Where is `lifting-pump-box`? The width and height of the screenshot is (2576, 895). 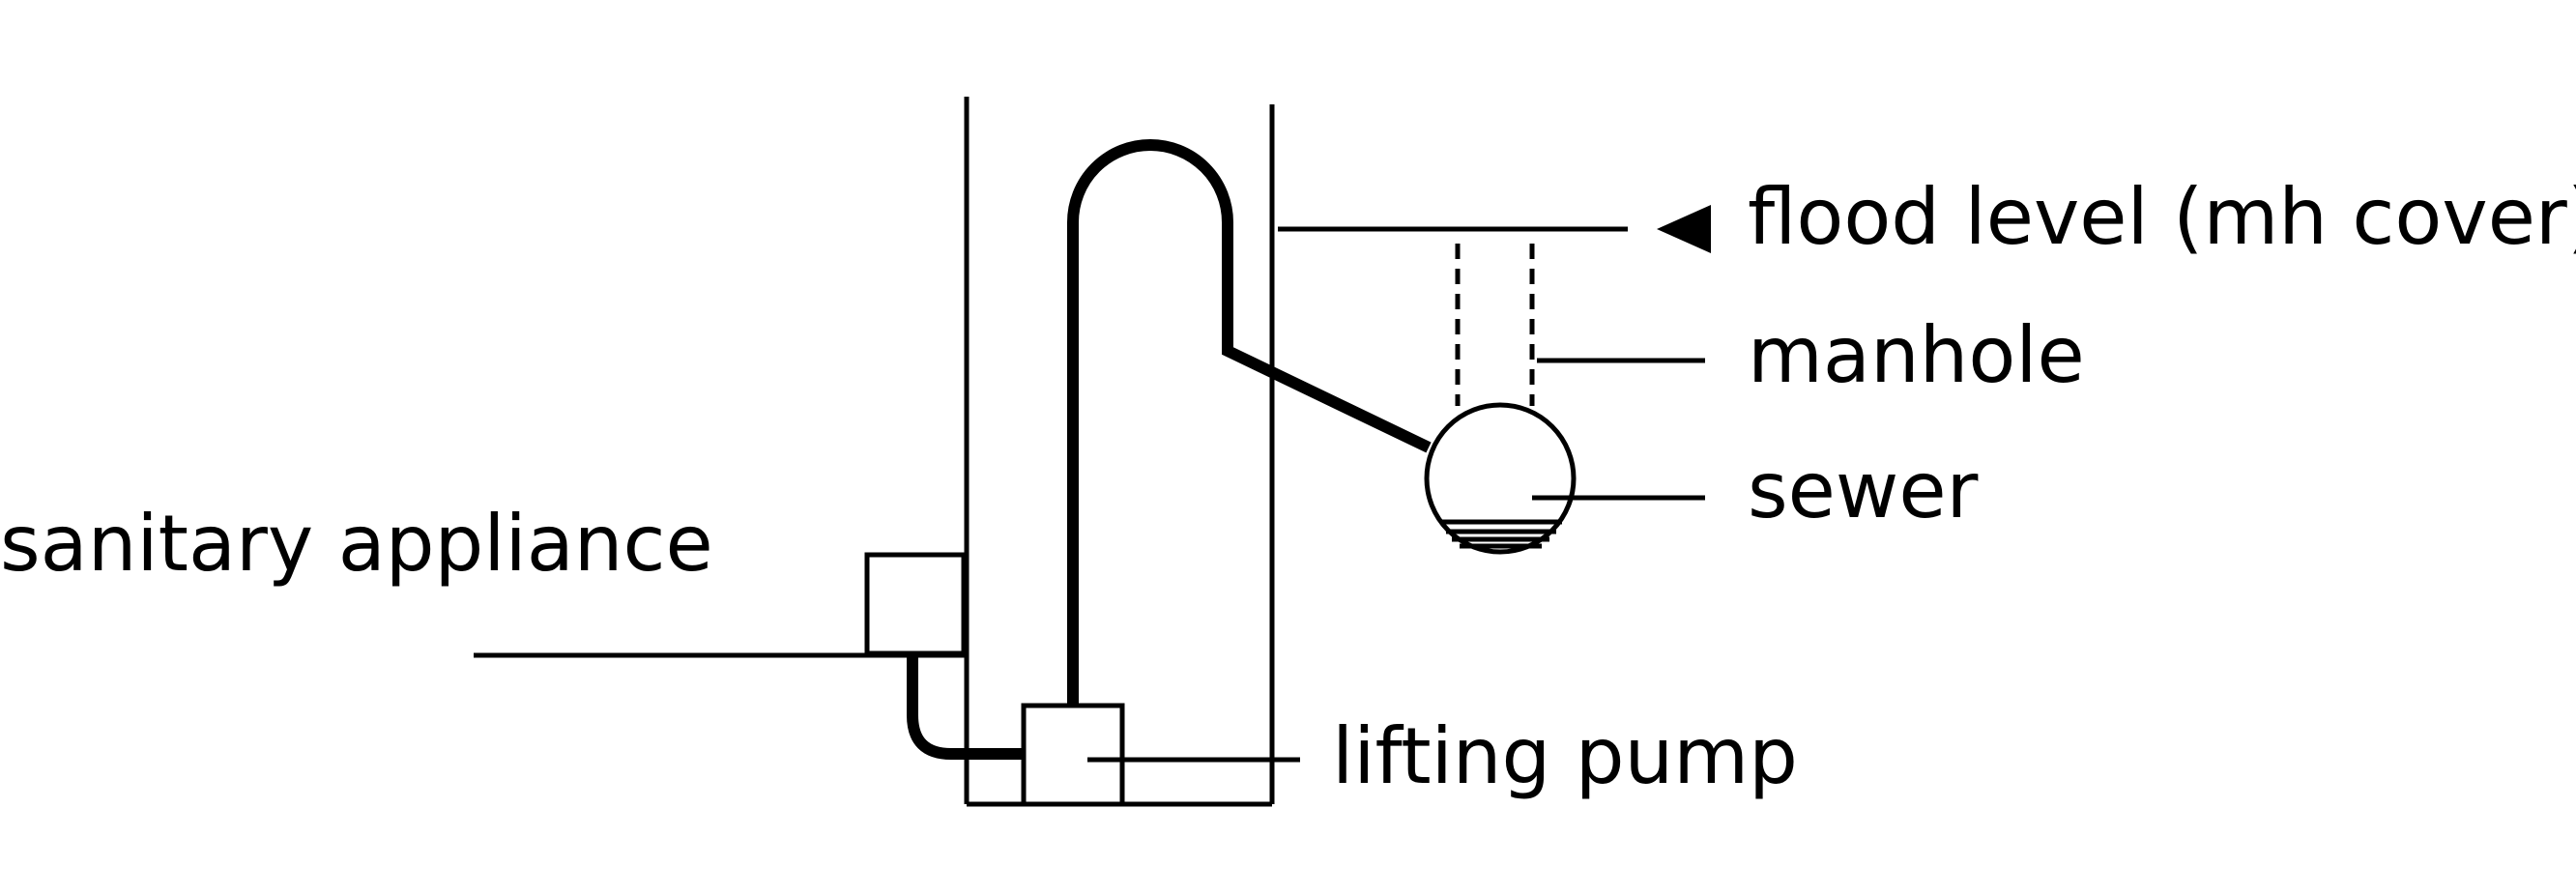
lifting-pump-box is located at coordinates (1073, 755).